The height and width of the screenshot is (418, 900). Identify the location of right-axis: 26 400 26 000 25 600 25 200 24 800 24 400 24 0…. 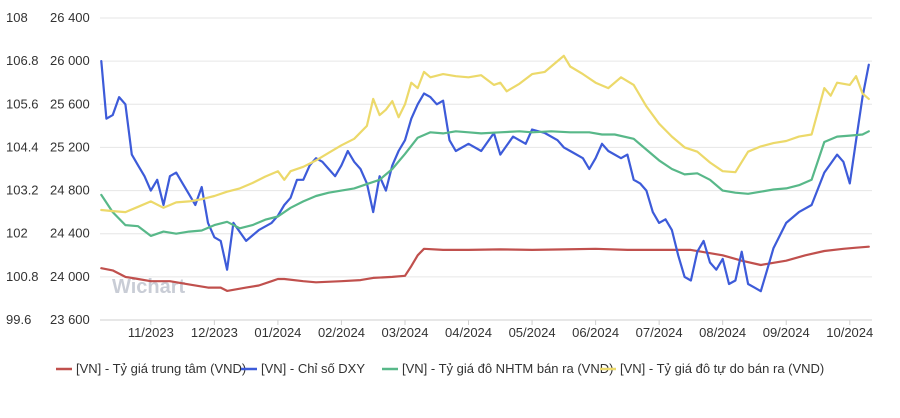
(70, 168).